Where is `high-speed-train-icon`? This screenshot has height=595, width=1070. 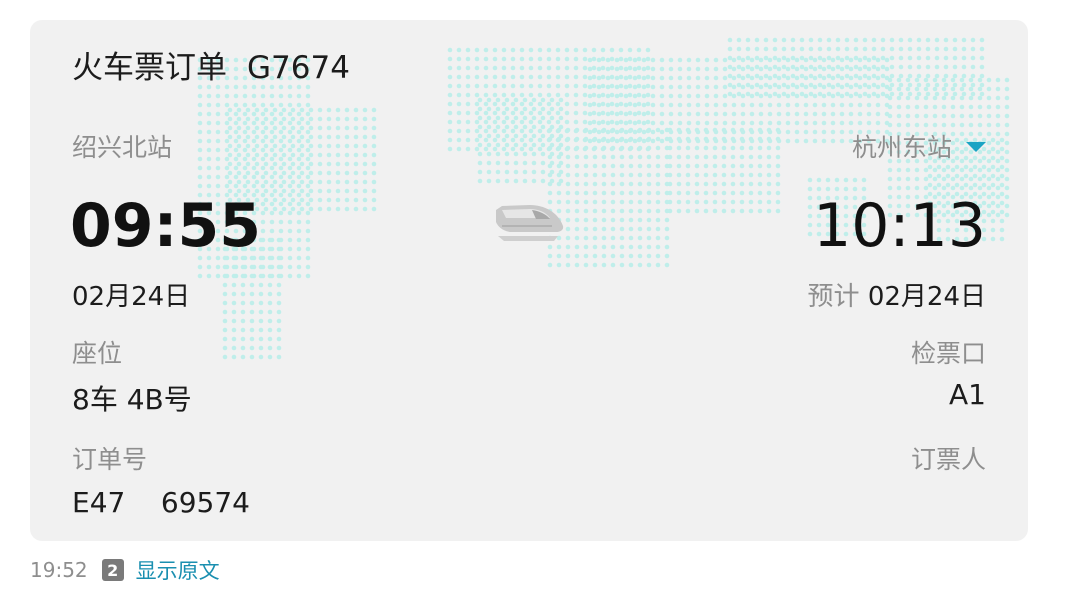
high-speed-train-icon is located at coordinates (530, 223).